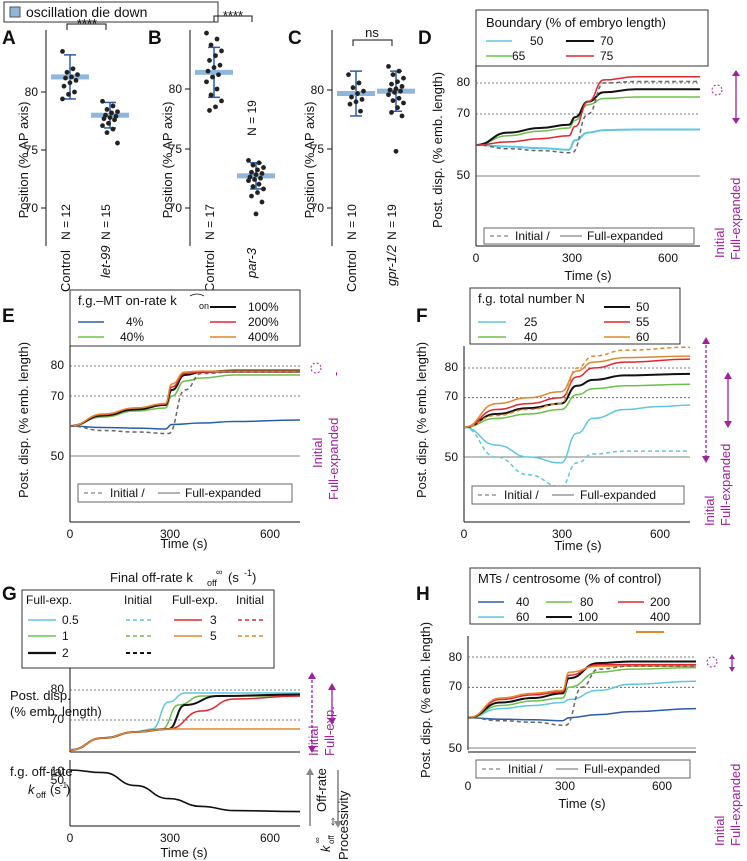  What do you see at coordinates (588, 617) in the screenshot?
I see `legend-item: 100` at bounding box center [588, 617].